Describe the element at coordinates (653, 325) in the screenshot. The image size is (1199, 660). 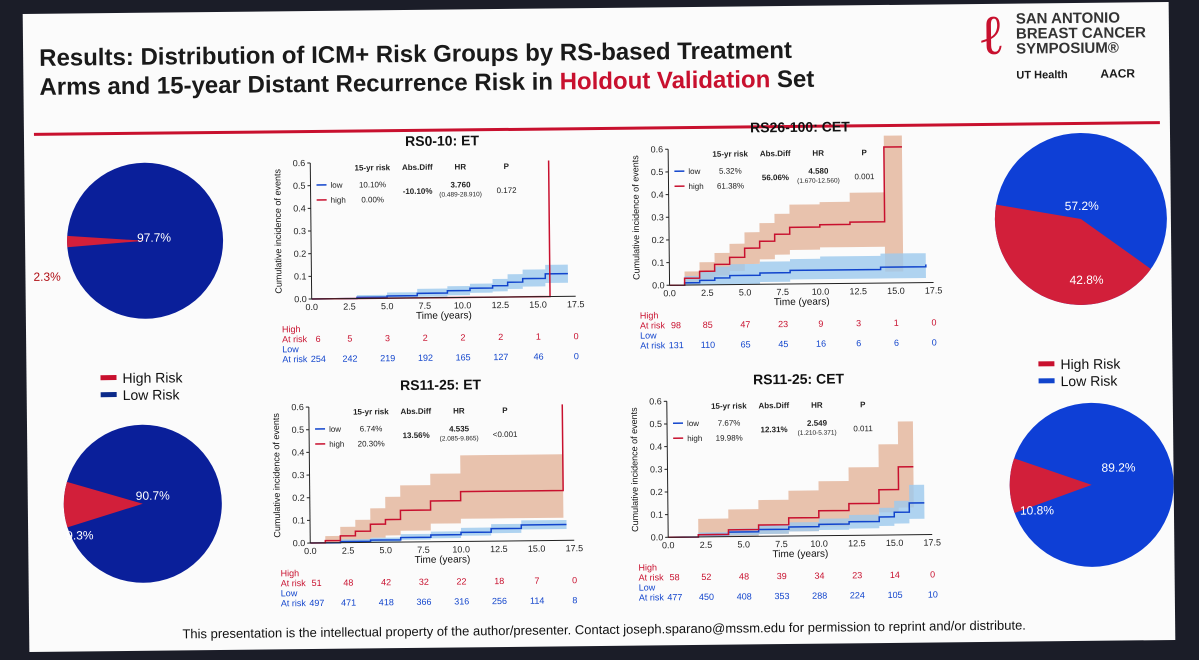
I see `at-risk-high-caption: At risk` at that location.